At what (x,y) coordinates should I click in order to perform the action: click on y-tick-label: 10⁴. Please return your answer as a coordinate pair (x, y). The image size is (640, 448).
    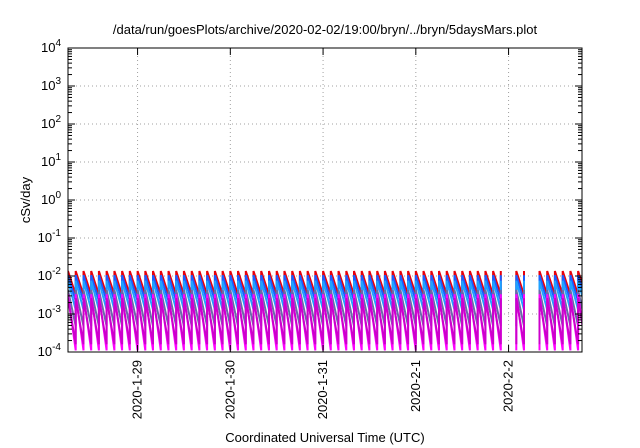
    Looking at the image, I should click on (51, 46).